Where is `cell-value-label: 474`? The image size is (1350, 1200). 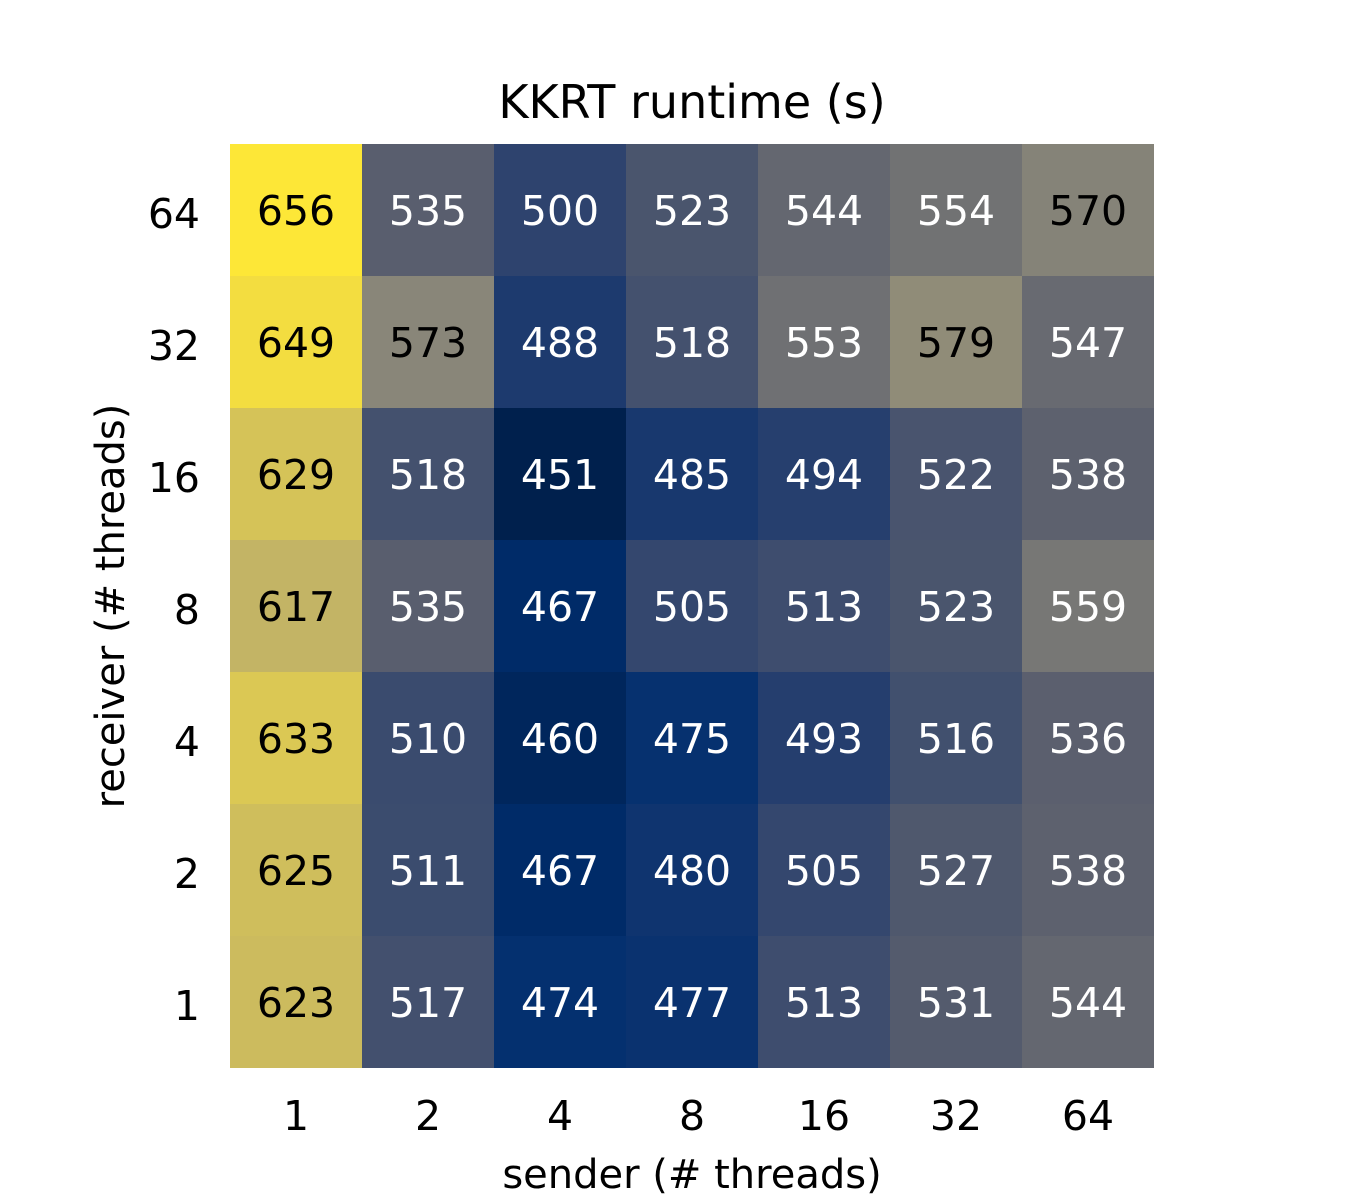 cell-value-label: 474 is located at coordinates (560, 1003).